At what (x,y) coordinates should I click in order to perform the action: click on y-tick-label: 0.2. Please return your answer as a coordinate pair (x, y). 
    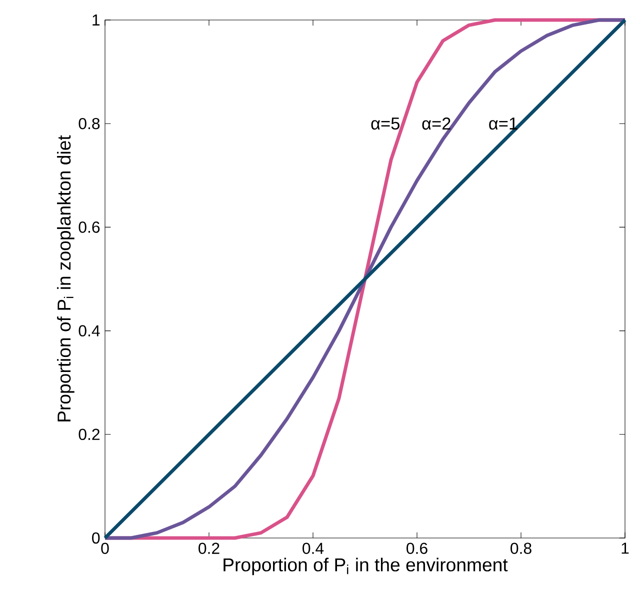
    Looking at the image, I should click on (89, 434).